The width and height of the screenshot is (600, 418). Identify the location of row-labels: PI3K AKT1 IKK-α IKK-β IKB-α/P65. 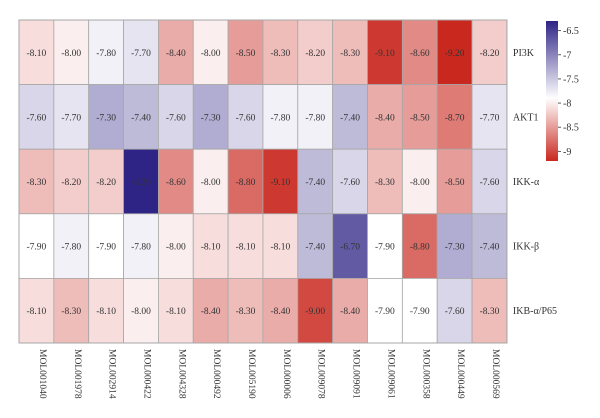
(535, 182).